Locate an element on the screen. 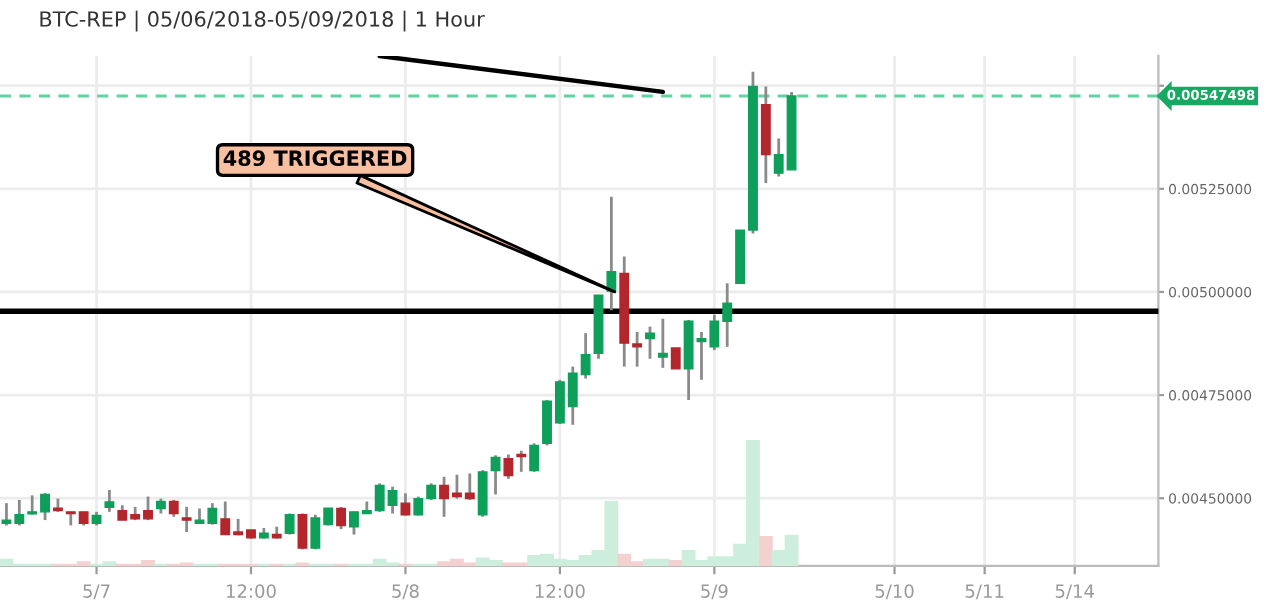 This screenshot has width=1280, height=602. x-tick-label: 5/7 is located at coordinates (96, 592).